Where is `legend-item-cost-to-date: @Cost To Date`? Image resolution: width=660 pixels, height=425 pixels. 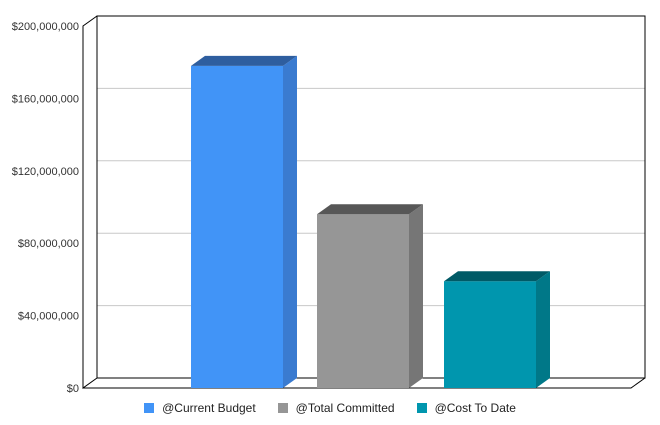 legend-item-cost-to-date: @Cost To Date is located at coordinates (466, 408).